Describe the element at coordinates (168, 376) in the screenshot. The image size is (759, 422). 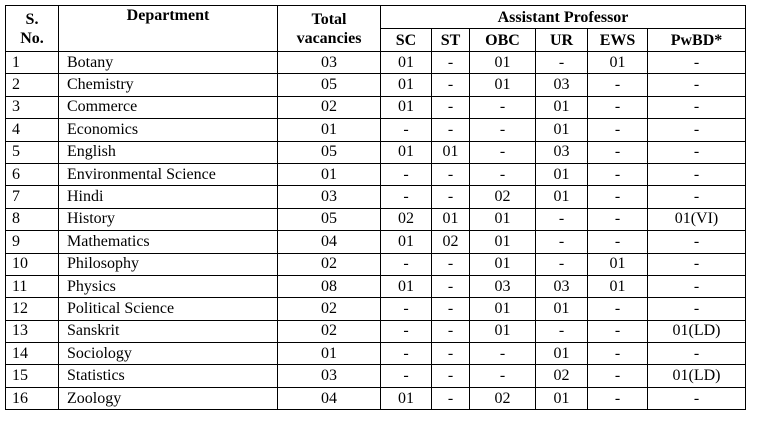
I see `department-cell: Statistics` at that location.